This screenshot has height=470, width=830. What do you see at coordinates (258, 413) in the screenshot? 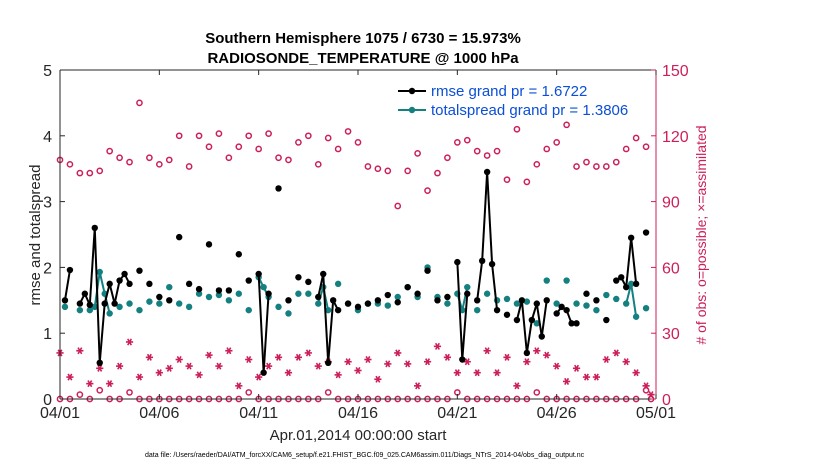
I see `x-tick-label: 04/11` at bounding box center [258, 413].